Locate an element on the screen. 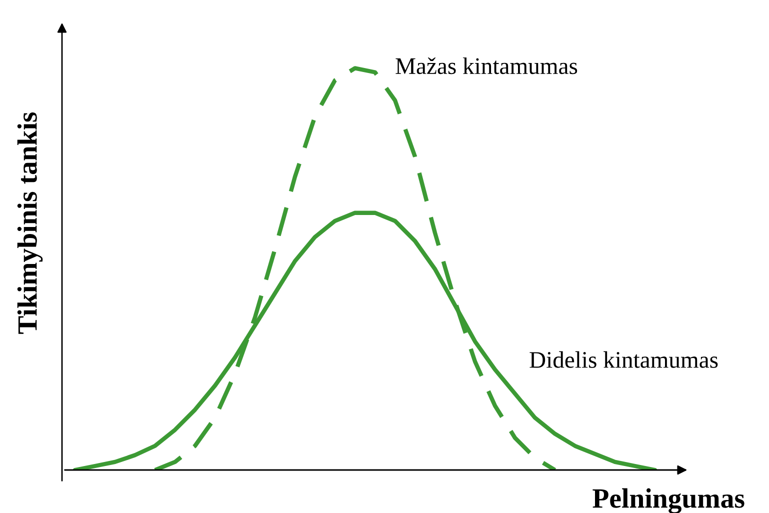  series-label: Mažas kintamumas is located at coordinates (487, 65).